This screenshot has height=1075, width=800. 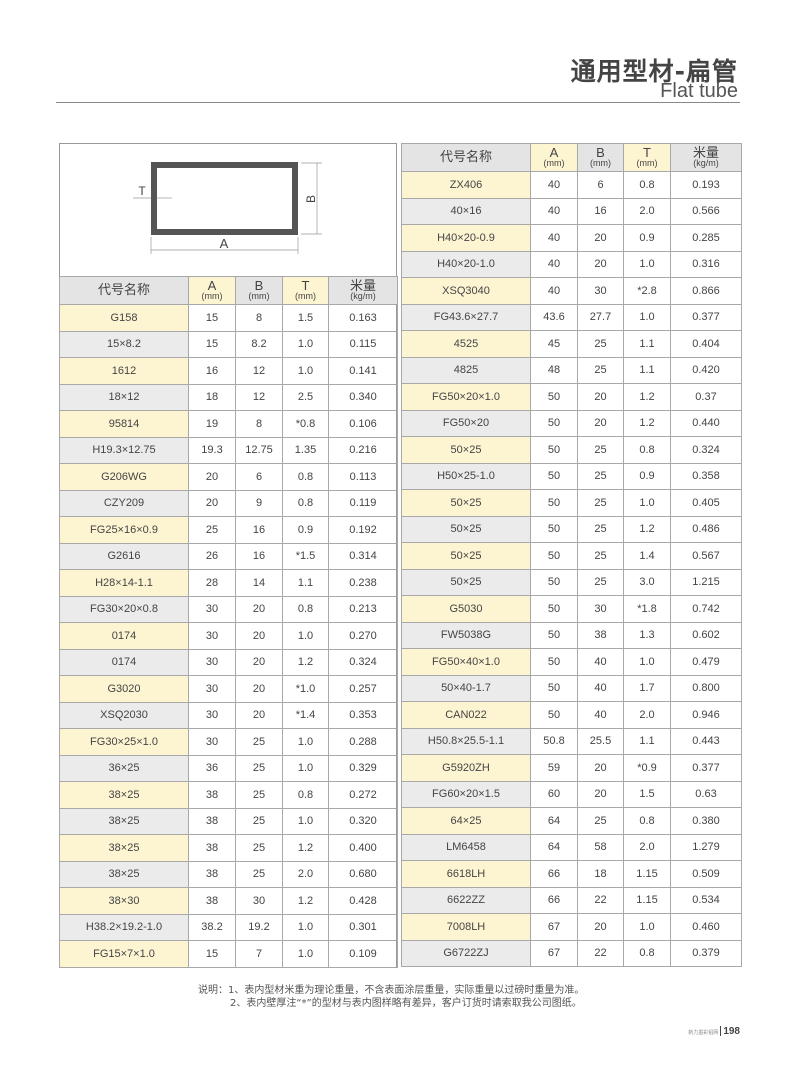 I want to click on cell-code-name: FG50×20, so click(x=466, y=423).